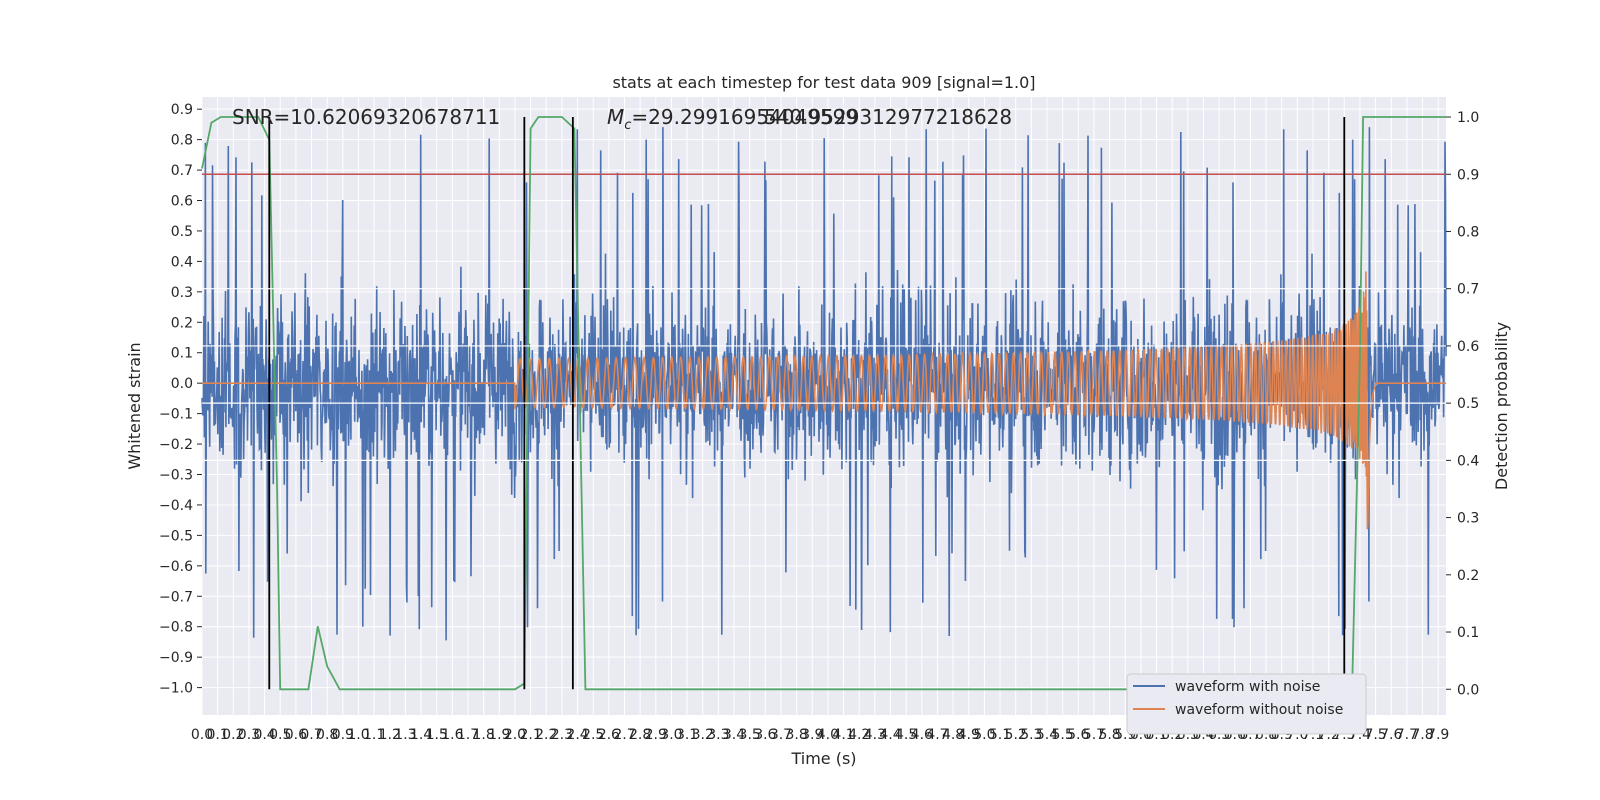  Describe the element at coordinates (1468, 175) in the screenshot. I see `y2-tick-label: 0.9` at that location.